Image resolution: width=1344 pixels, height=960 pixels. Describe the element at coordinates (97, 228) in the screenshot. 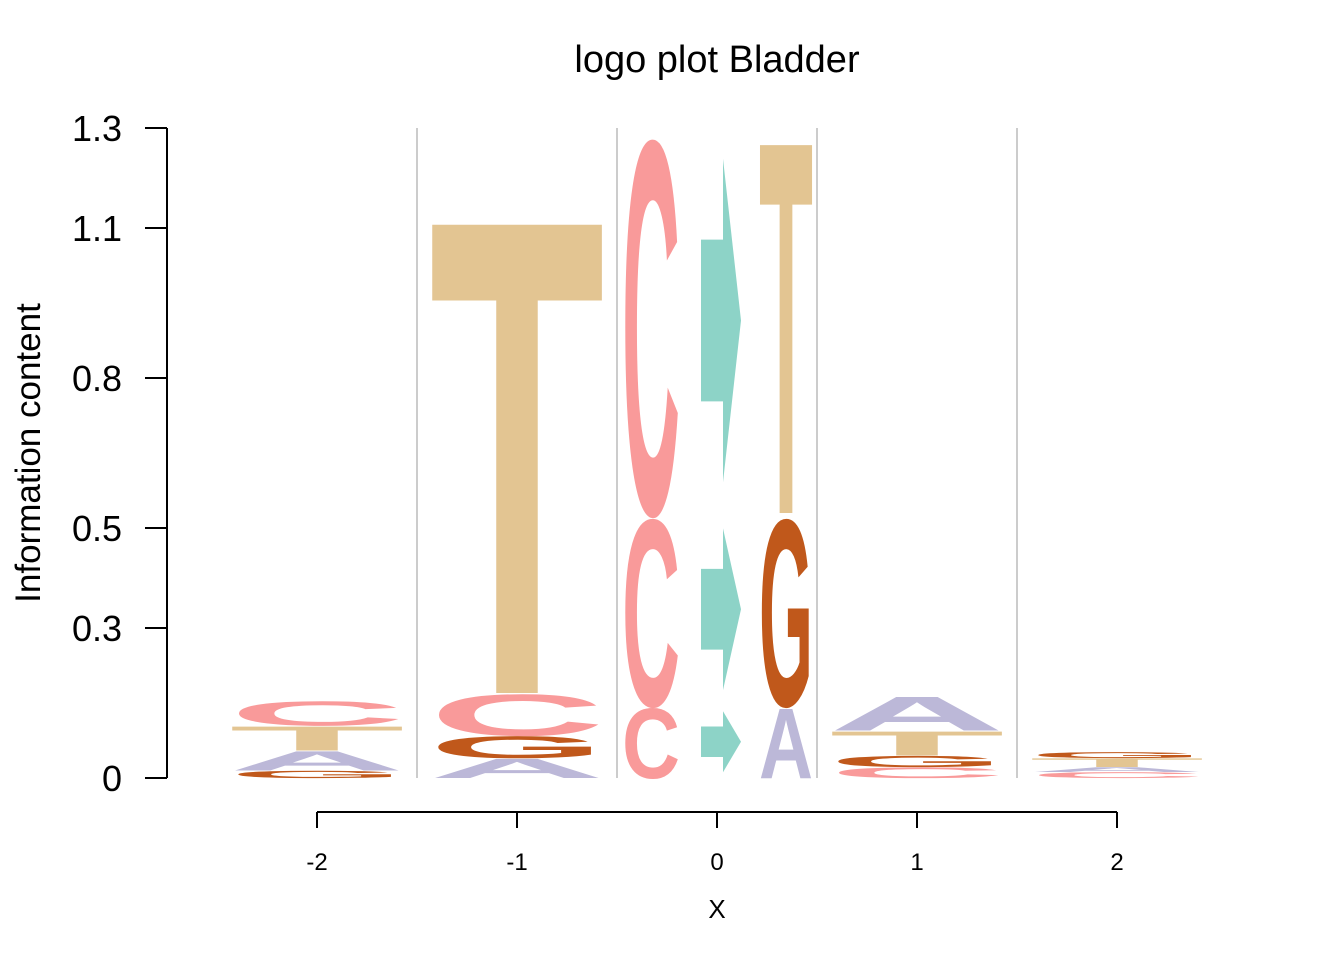

I see `y-tick-label: 1.1` at that location.